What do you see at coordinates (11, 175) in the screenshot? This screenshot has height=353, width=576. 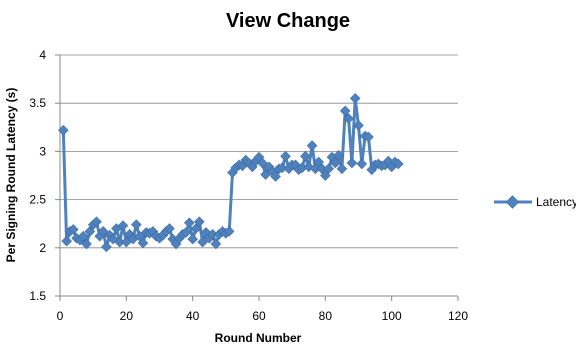 I see `y-axis-label: Per Signing Round Latency (s)` at bounding box center [11, 175].